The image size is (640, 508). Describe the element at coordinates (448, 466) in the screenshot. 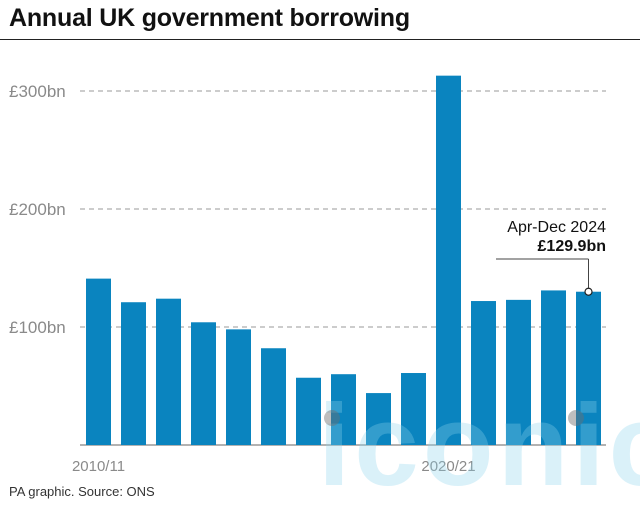

I see `x-tick-label: 2020/21` at that location.